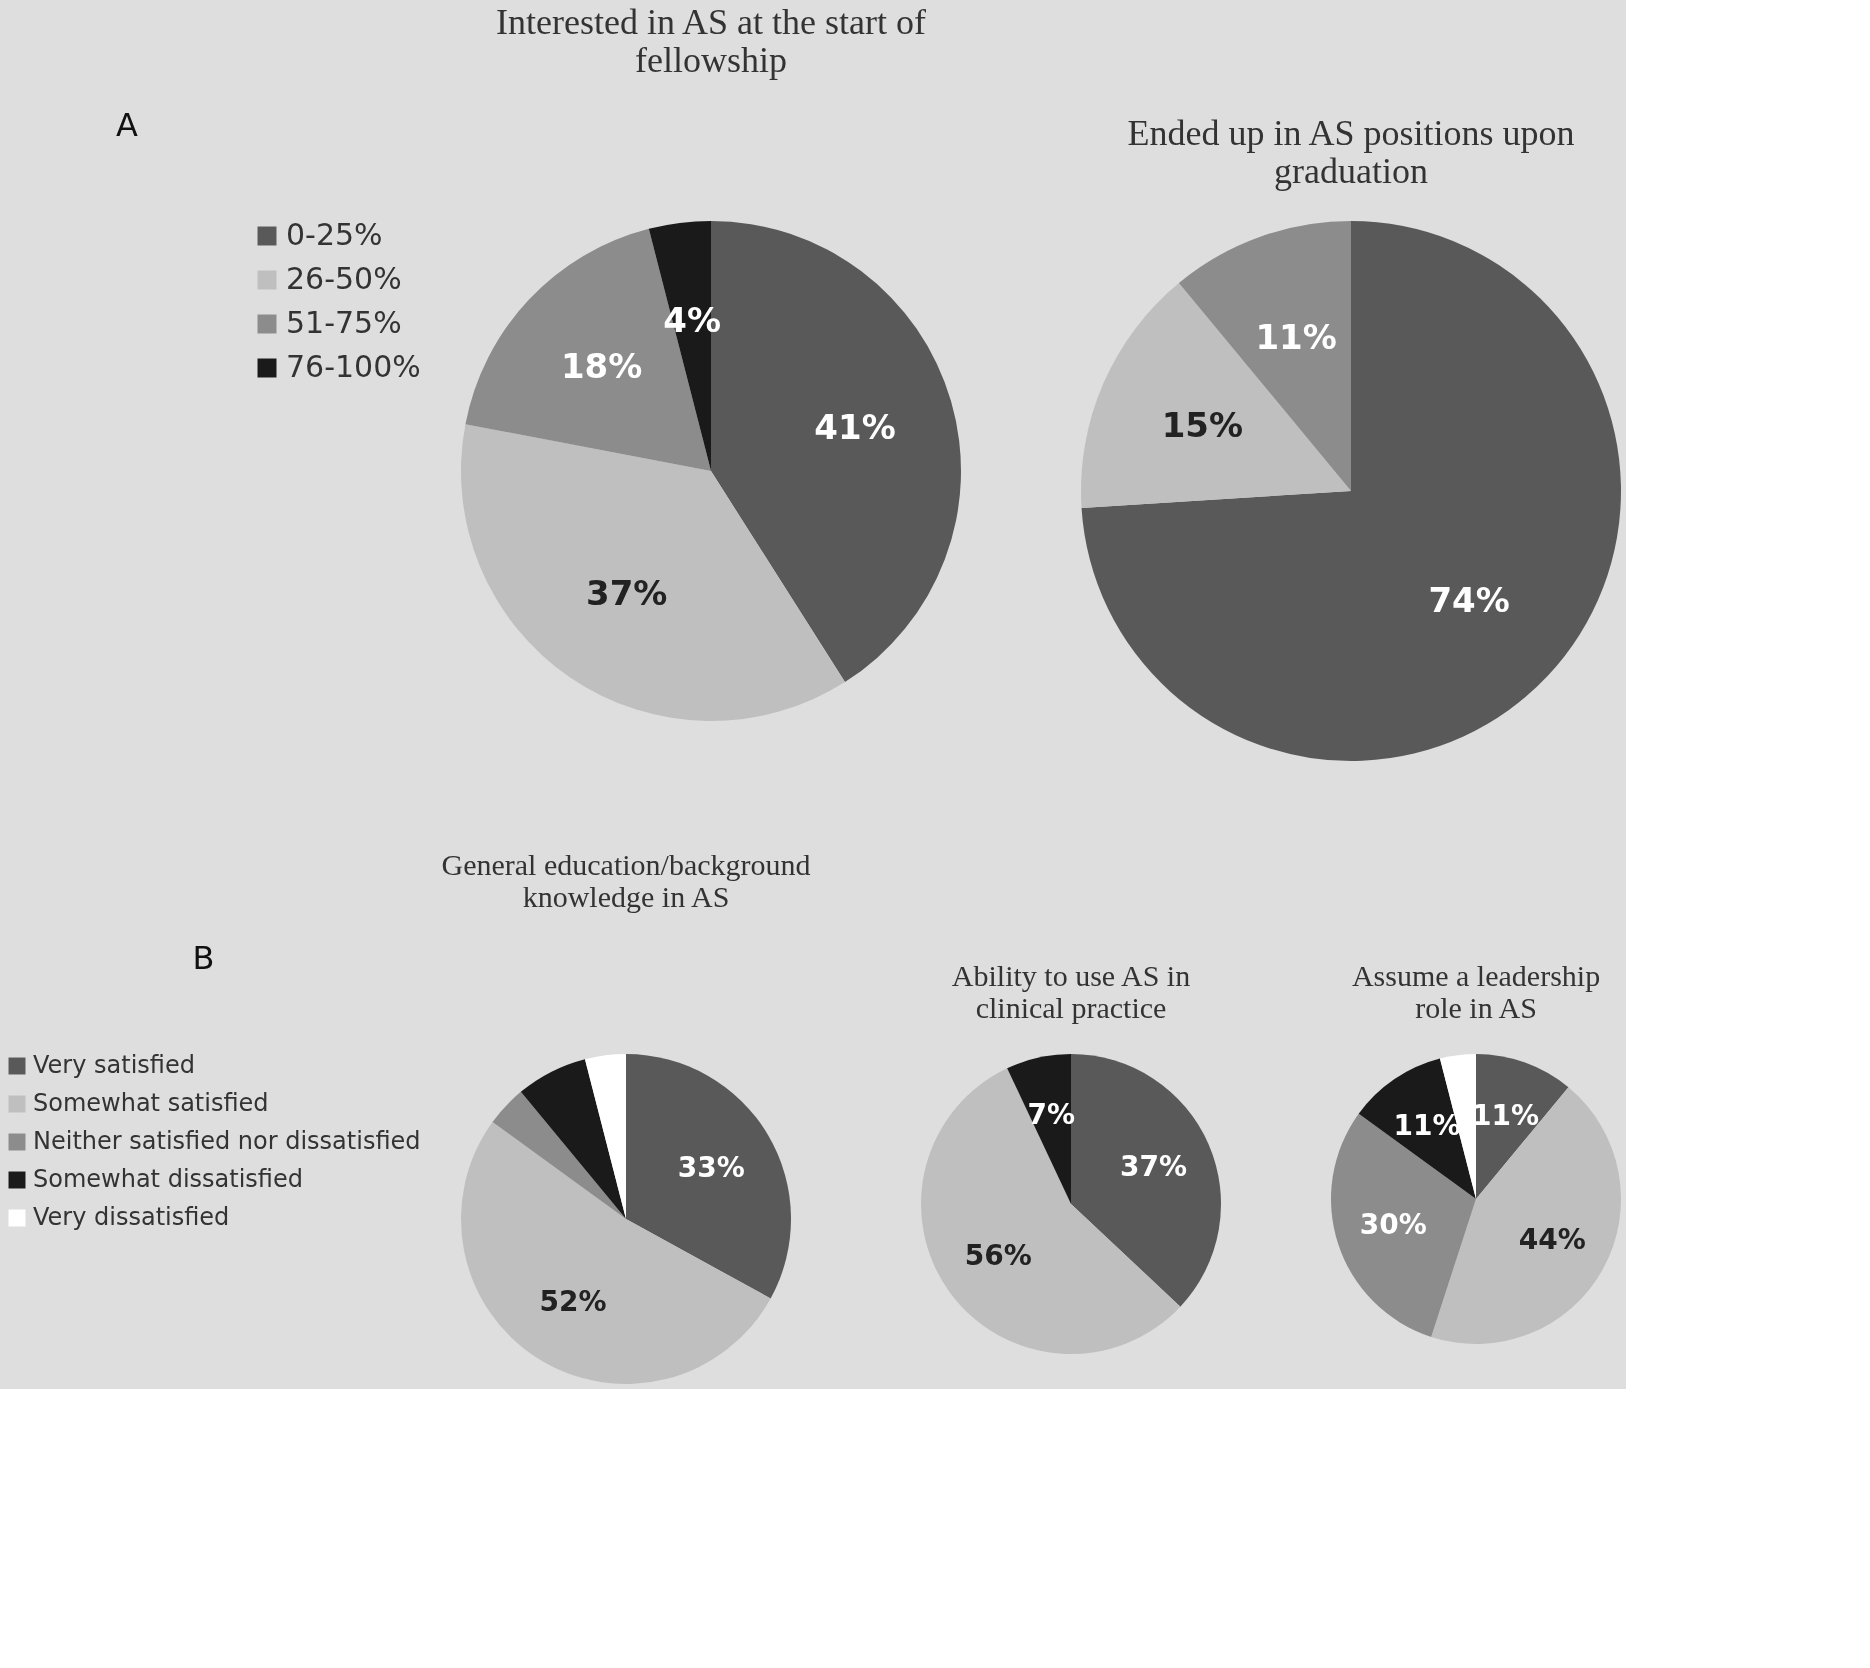  Describe the element at coordinates (344, 278) in the screenshot. I see `legend-label: 26-50%` at that location.